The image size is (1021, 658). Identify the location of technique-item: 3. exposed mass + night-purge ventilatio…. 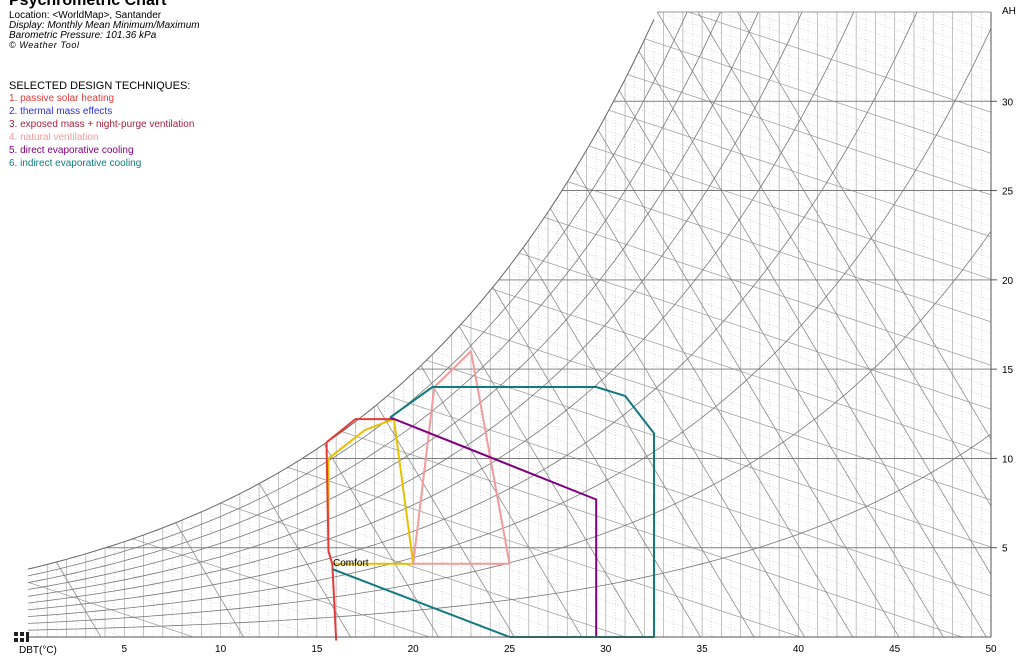
(102, 124).